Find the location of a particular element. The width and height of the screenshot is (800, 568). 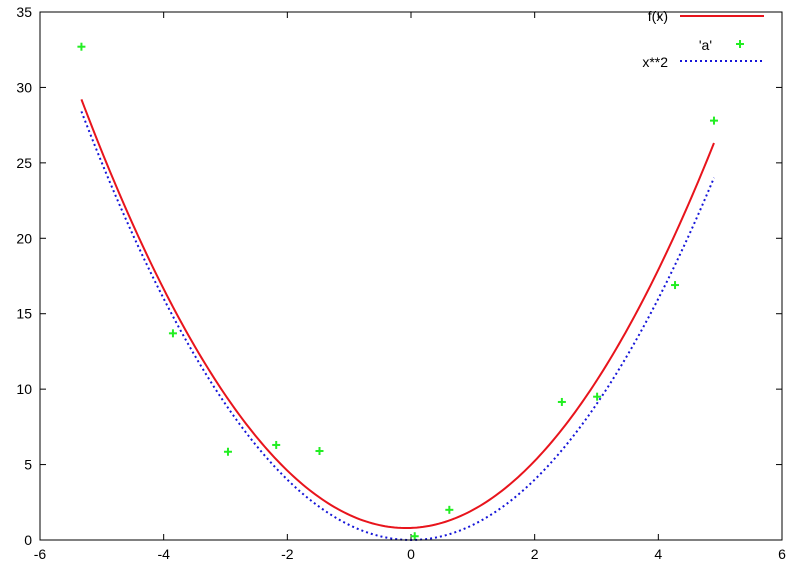

y-tick-label: 35 is located at coordinates (24, 12).